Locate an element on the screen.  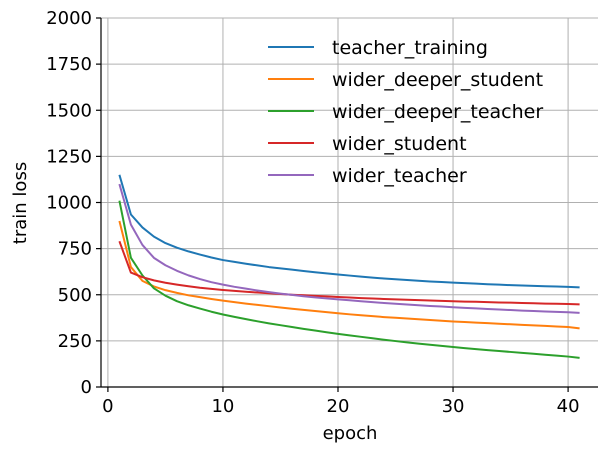
y-tick-label: 1750 is located at coordinates (69, 64).